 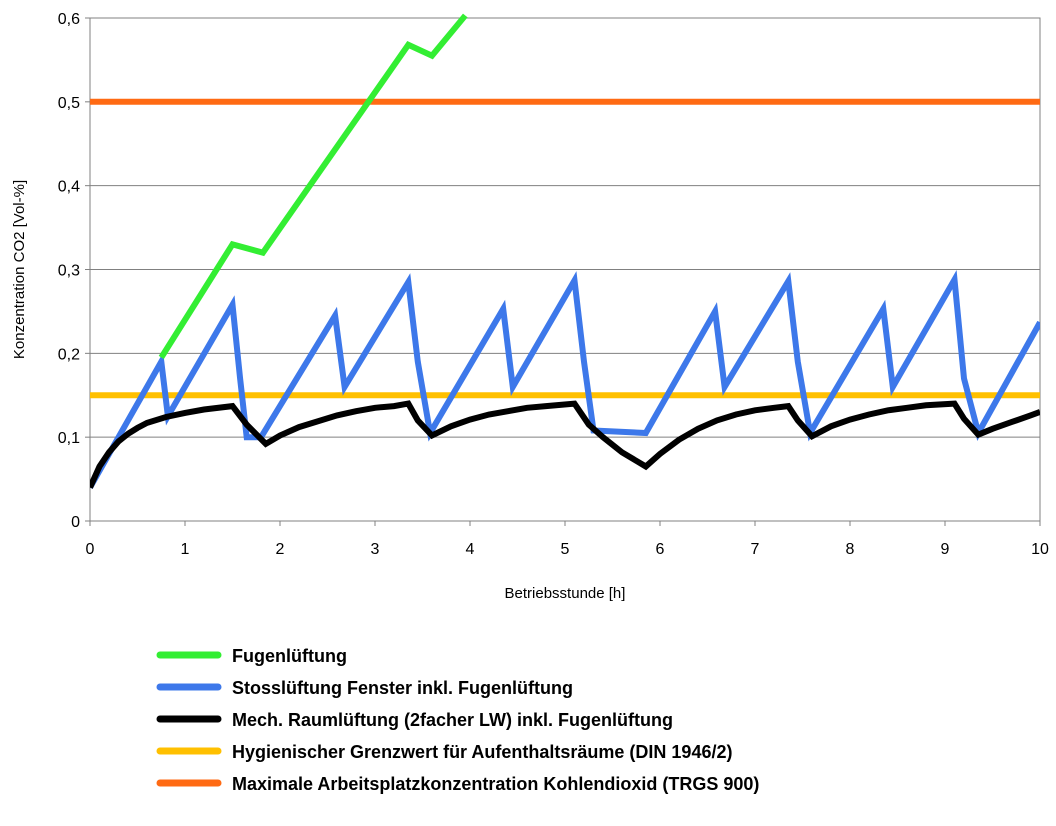 I want to click on legend-label: Stosslüftung Fenster inkl. Fugenlüftung, so click(x=402, y=688).